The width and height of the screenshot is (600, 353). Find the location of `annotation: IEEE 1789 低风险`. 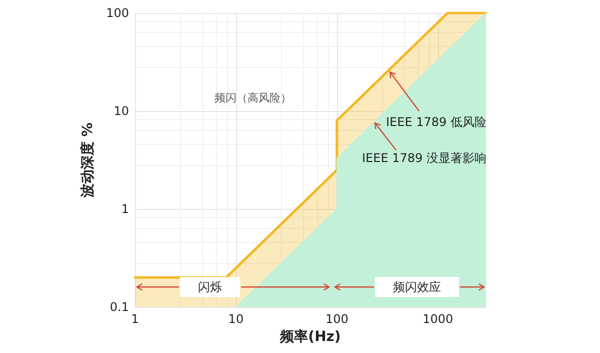

annotation: IEEE 1789 低风险 is located at coordinates (436, 122).